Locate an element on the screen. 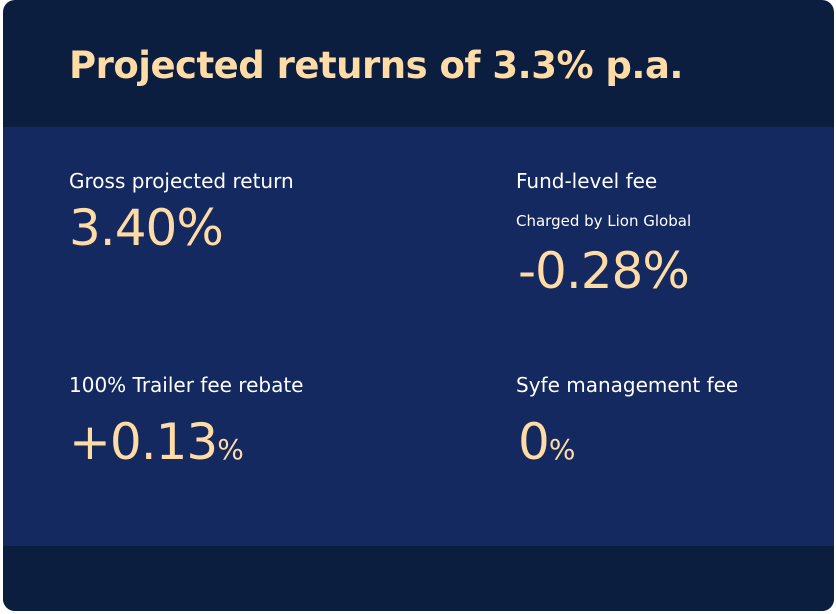  card-title: Projected returns of 3.3% p.a. is located at coordinates (376, 65).